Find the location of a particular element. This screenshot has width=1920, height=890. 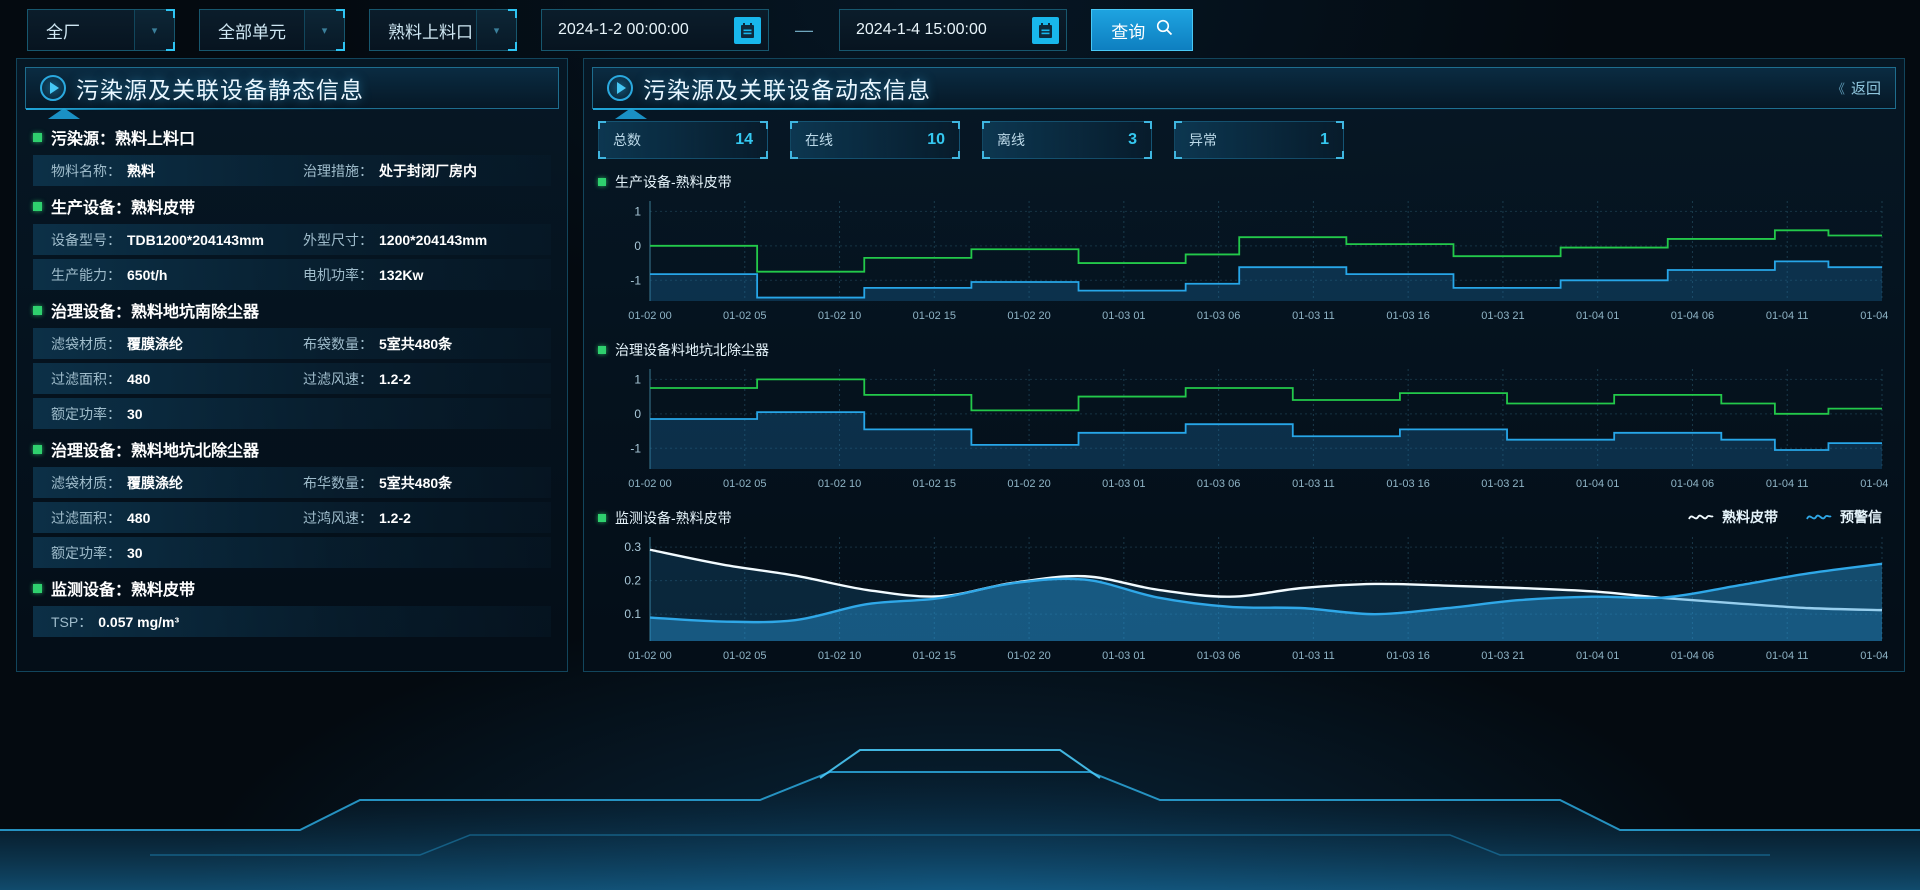

legend-item: 熟料皮带 is located at coordinates (1733, 517).